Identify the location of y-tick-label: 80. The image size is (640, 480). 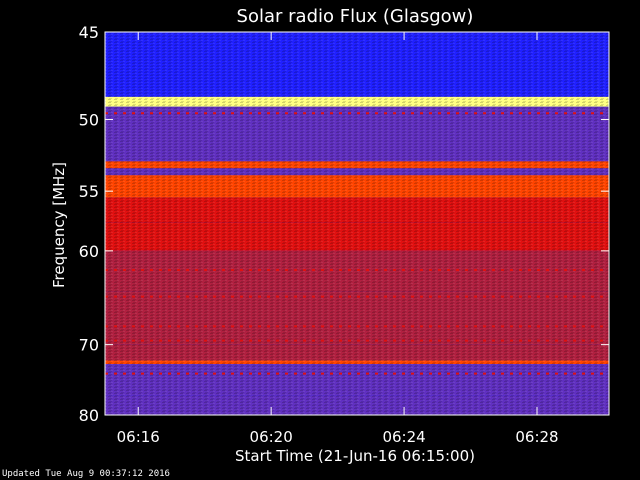
(89, 415).